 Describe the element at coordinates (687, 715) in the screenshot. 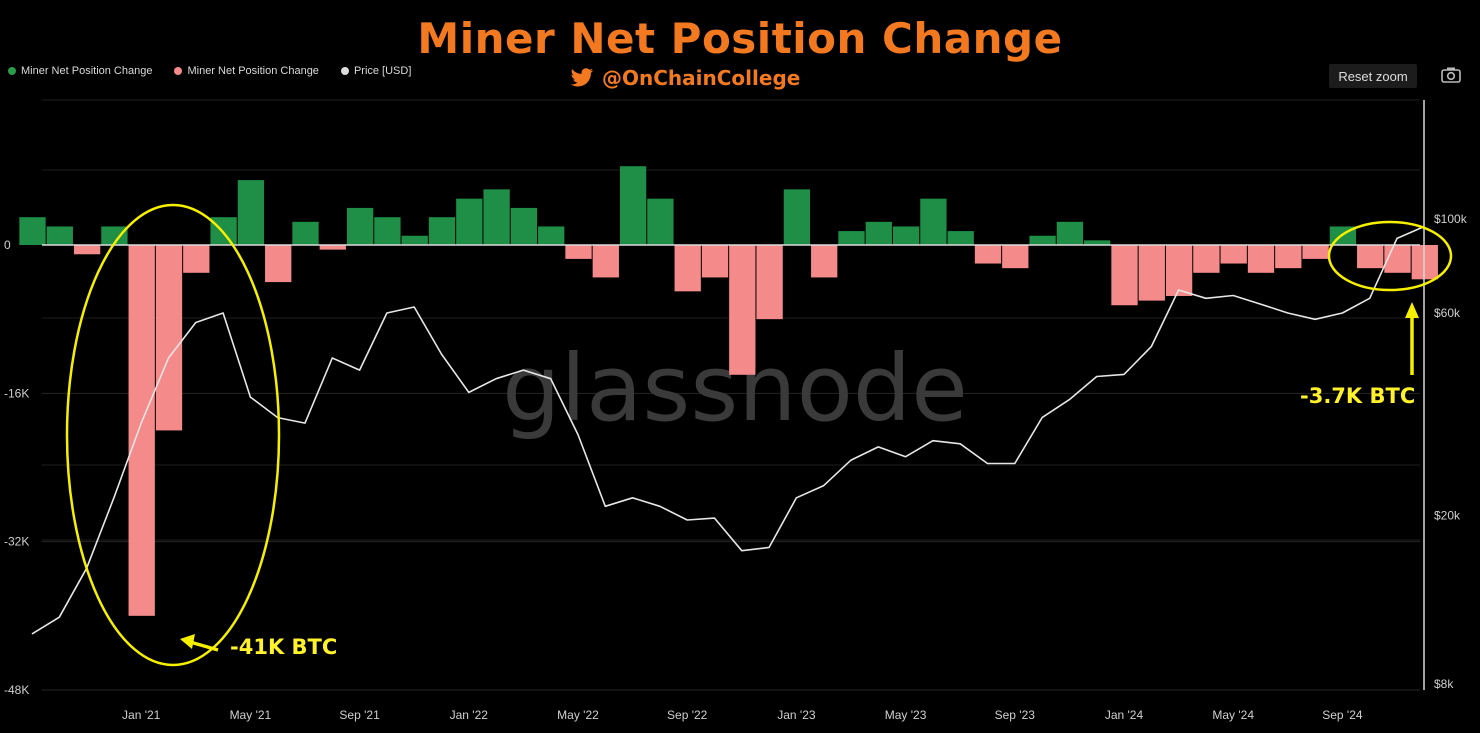

I see `x-tick: Sep '22` at that location.